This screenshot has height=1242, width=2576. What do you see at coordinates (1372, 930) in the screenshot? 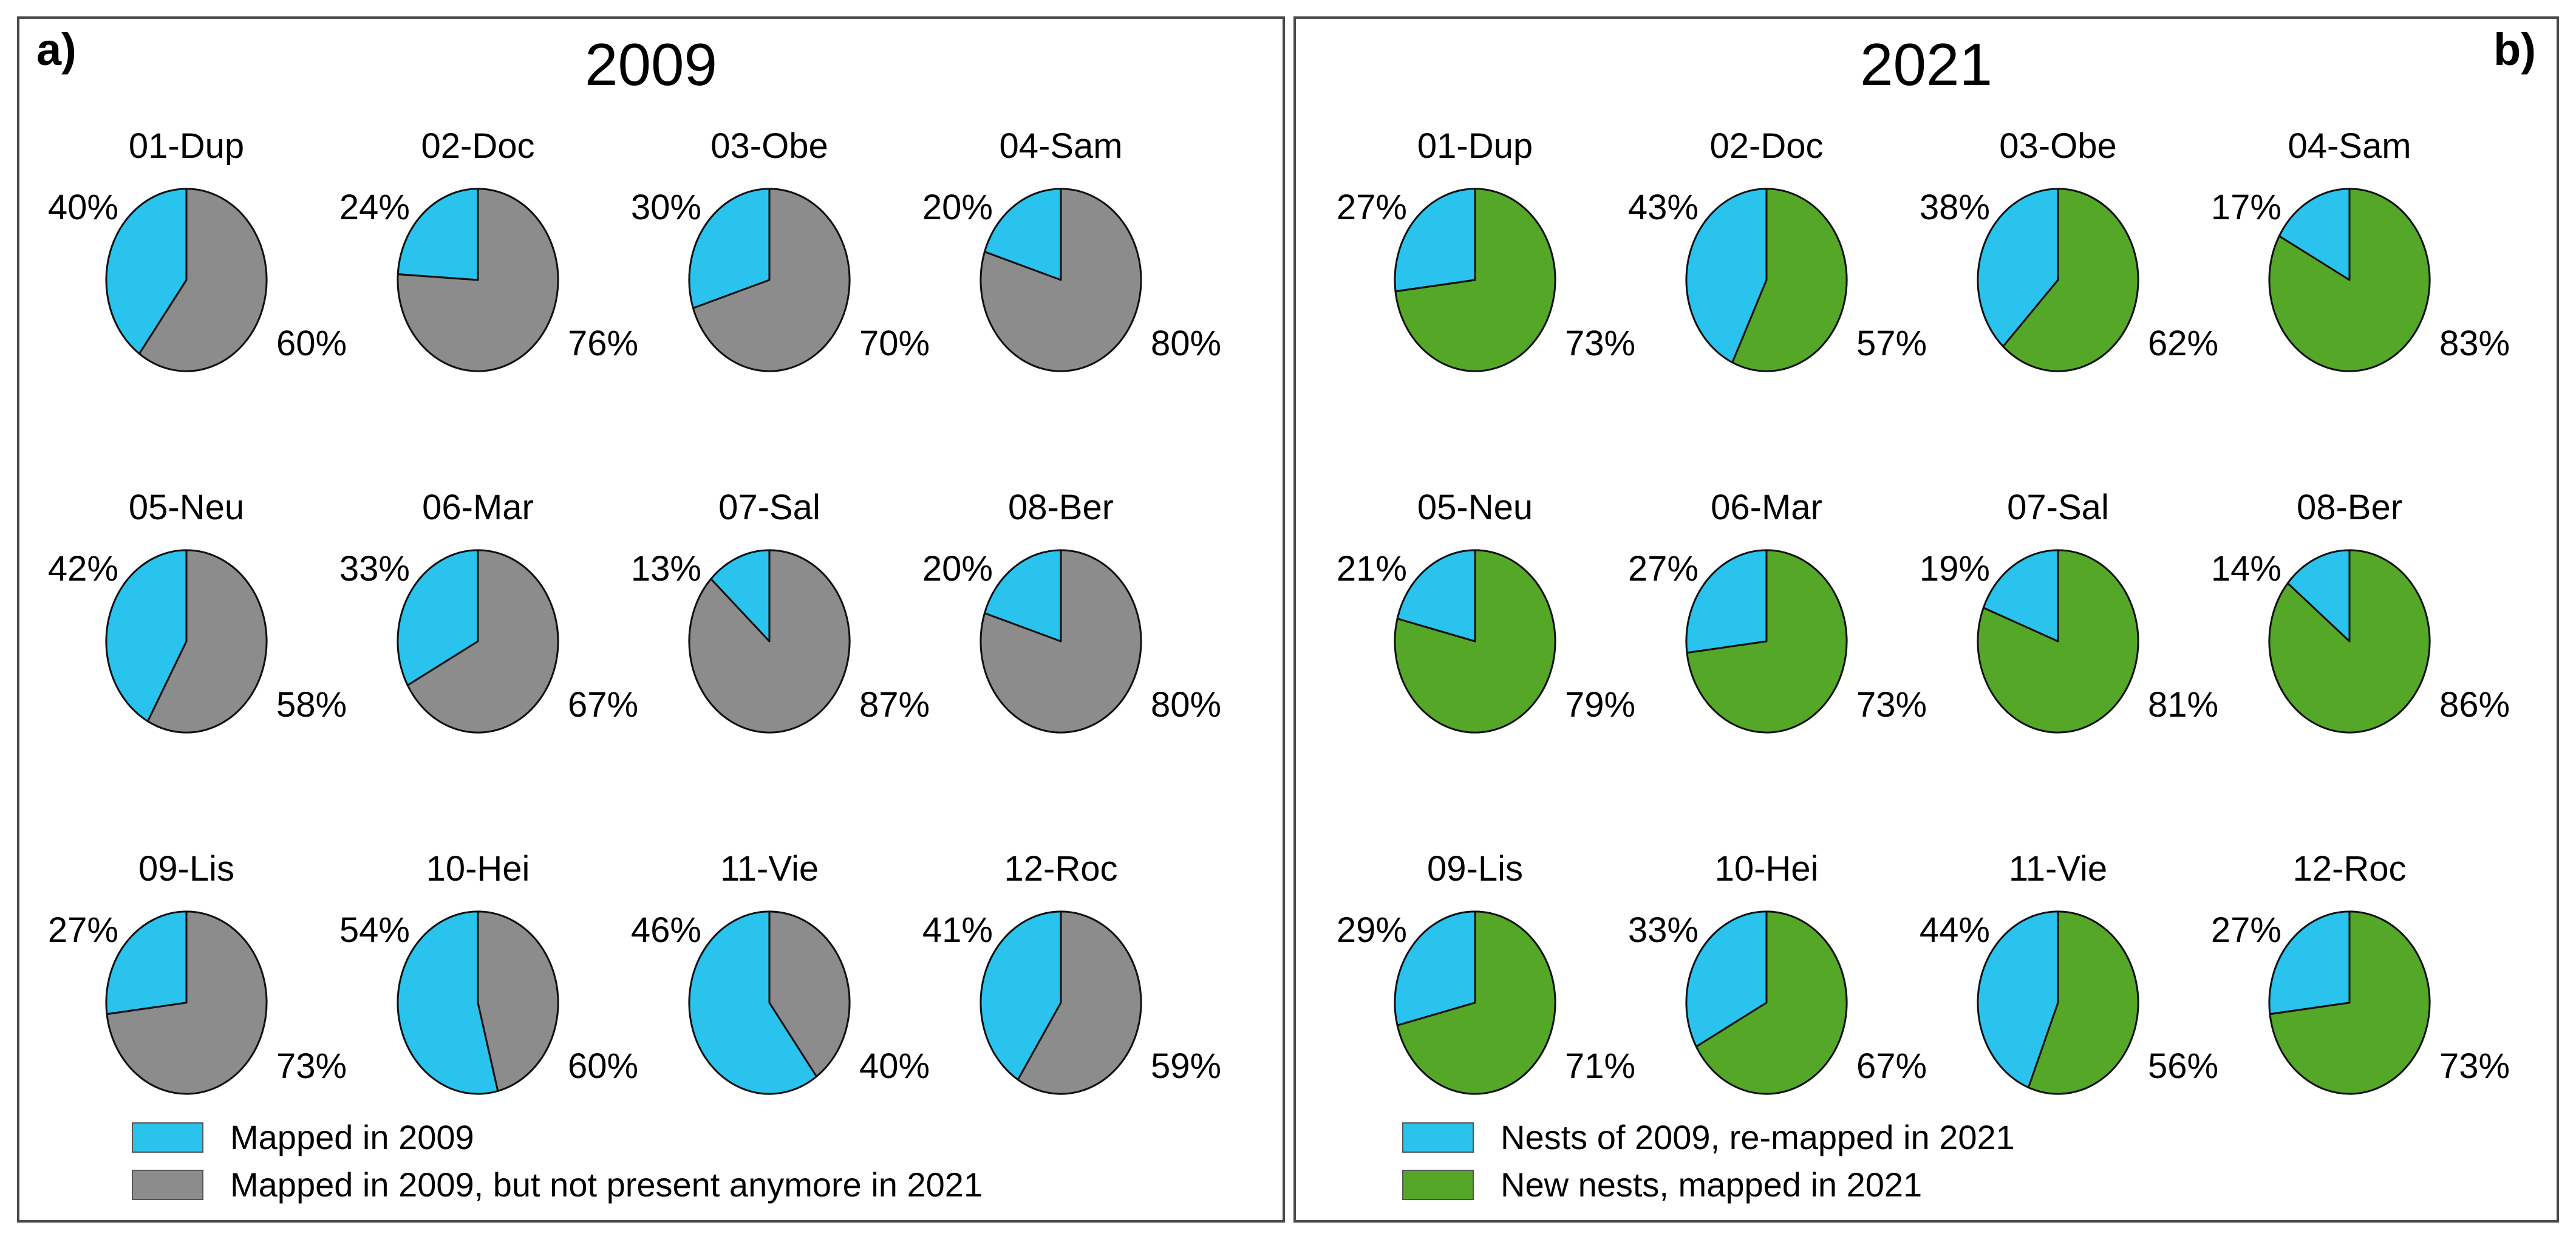
I see `pie-first-pct-label: 29%` at bounding box center [1372, 930].